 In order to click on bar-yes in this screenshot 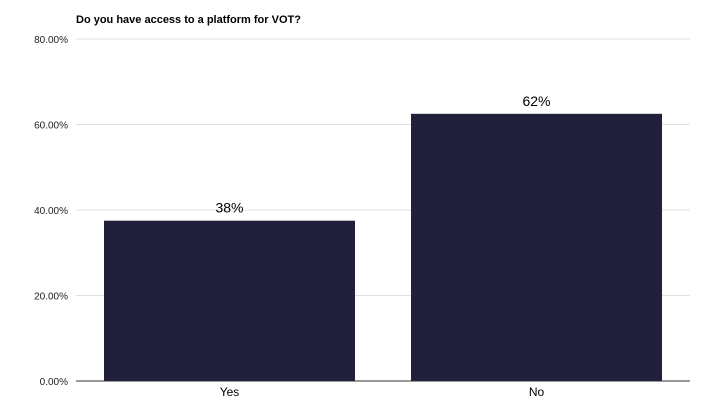, I will do `click(229, 300)`.